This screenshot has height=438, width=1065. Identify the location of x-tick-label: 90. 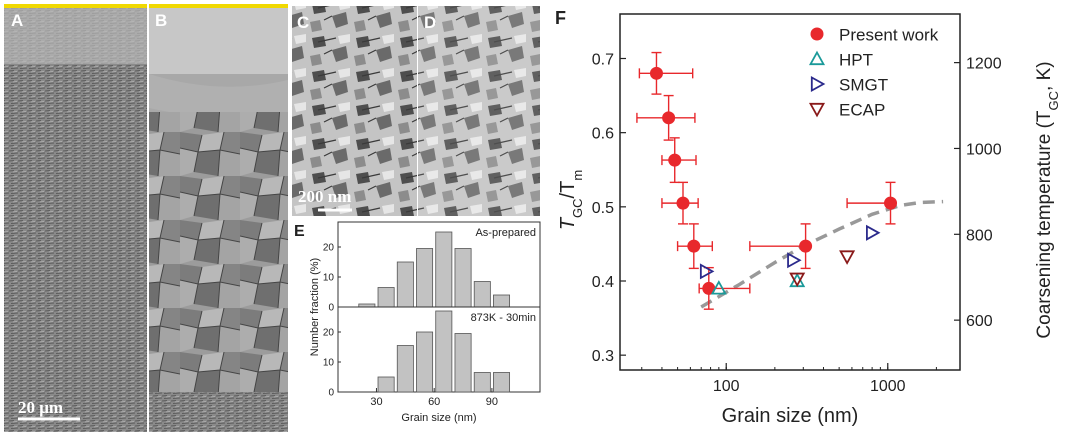
(492, 402).